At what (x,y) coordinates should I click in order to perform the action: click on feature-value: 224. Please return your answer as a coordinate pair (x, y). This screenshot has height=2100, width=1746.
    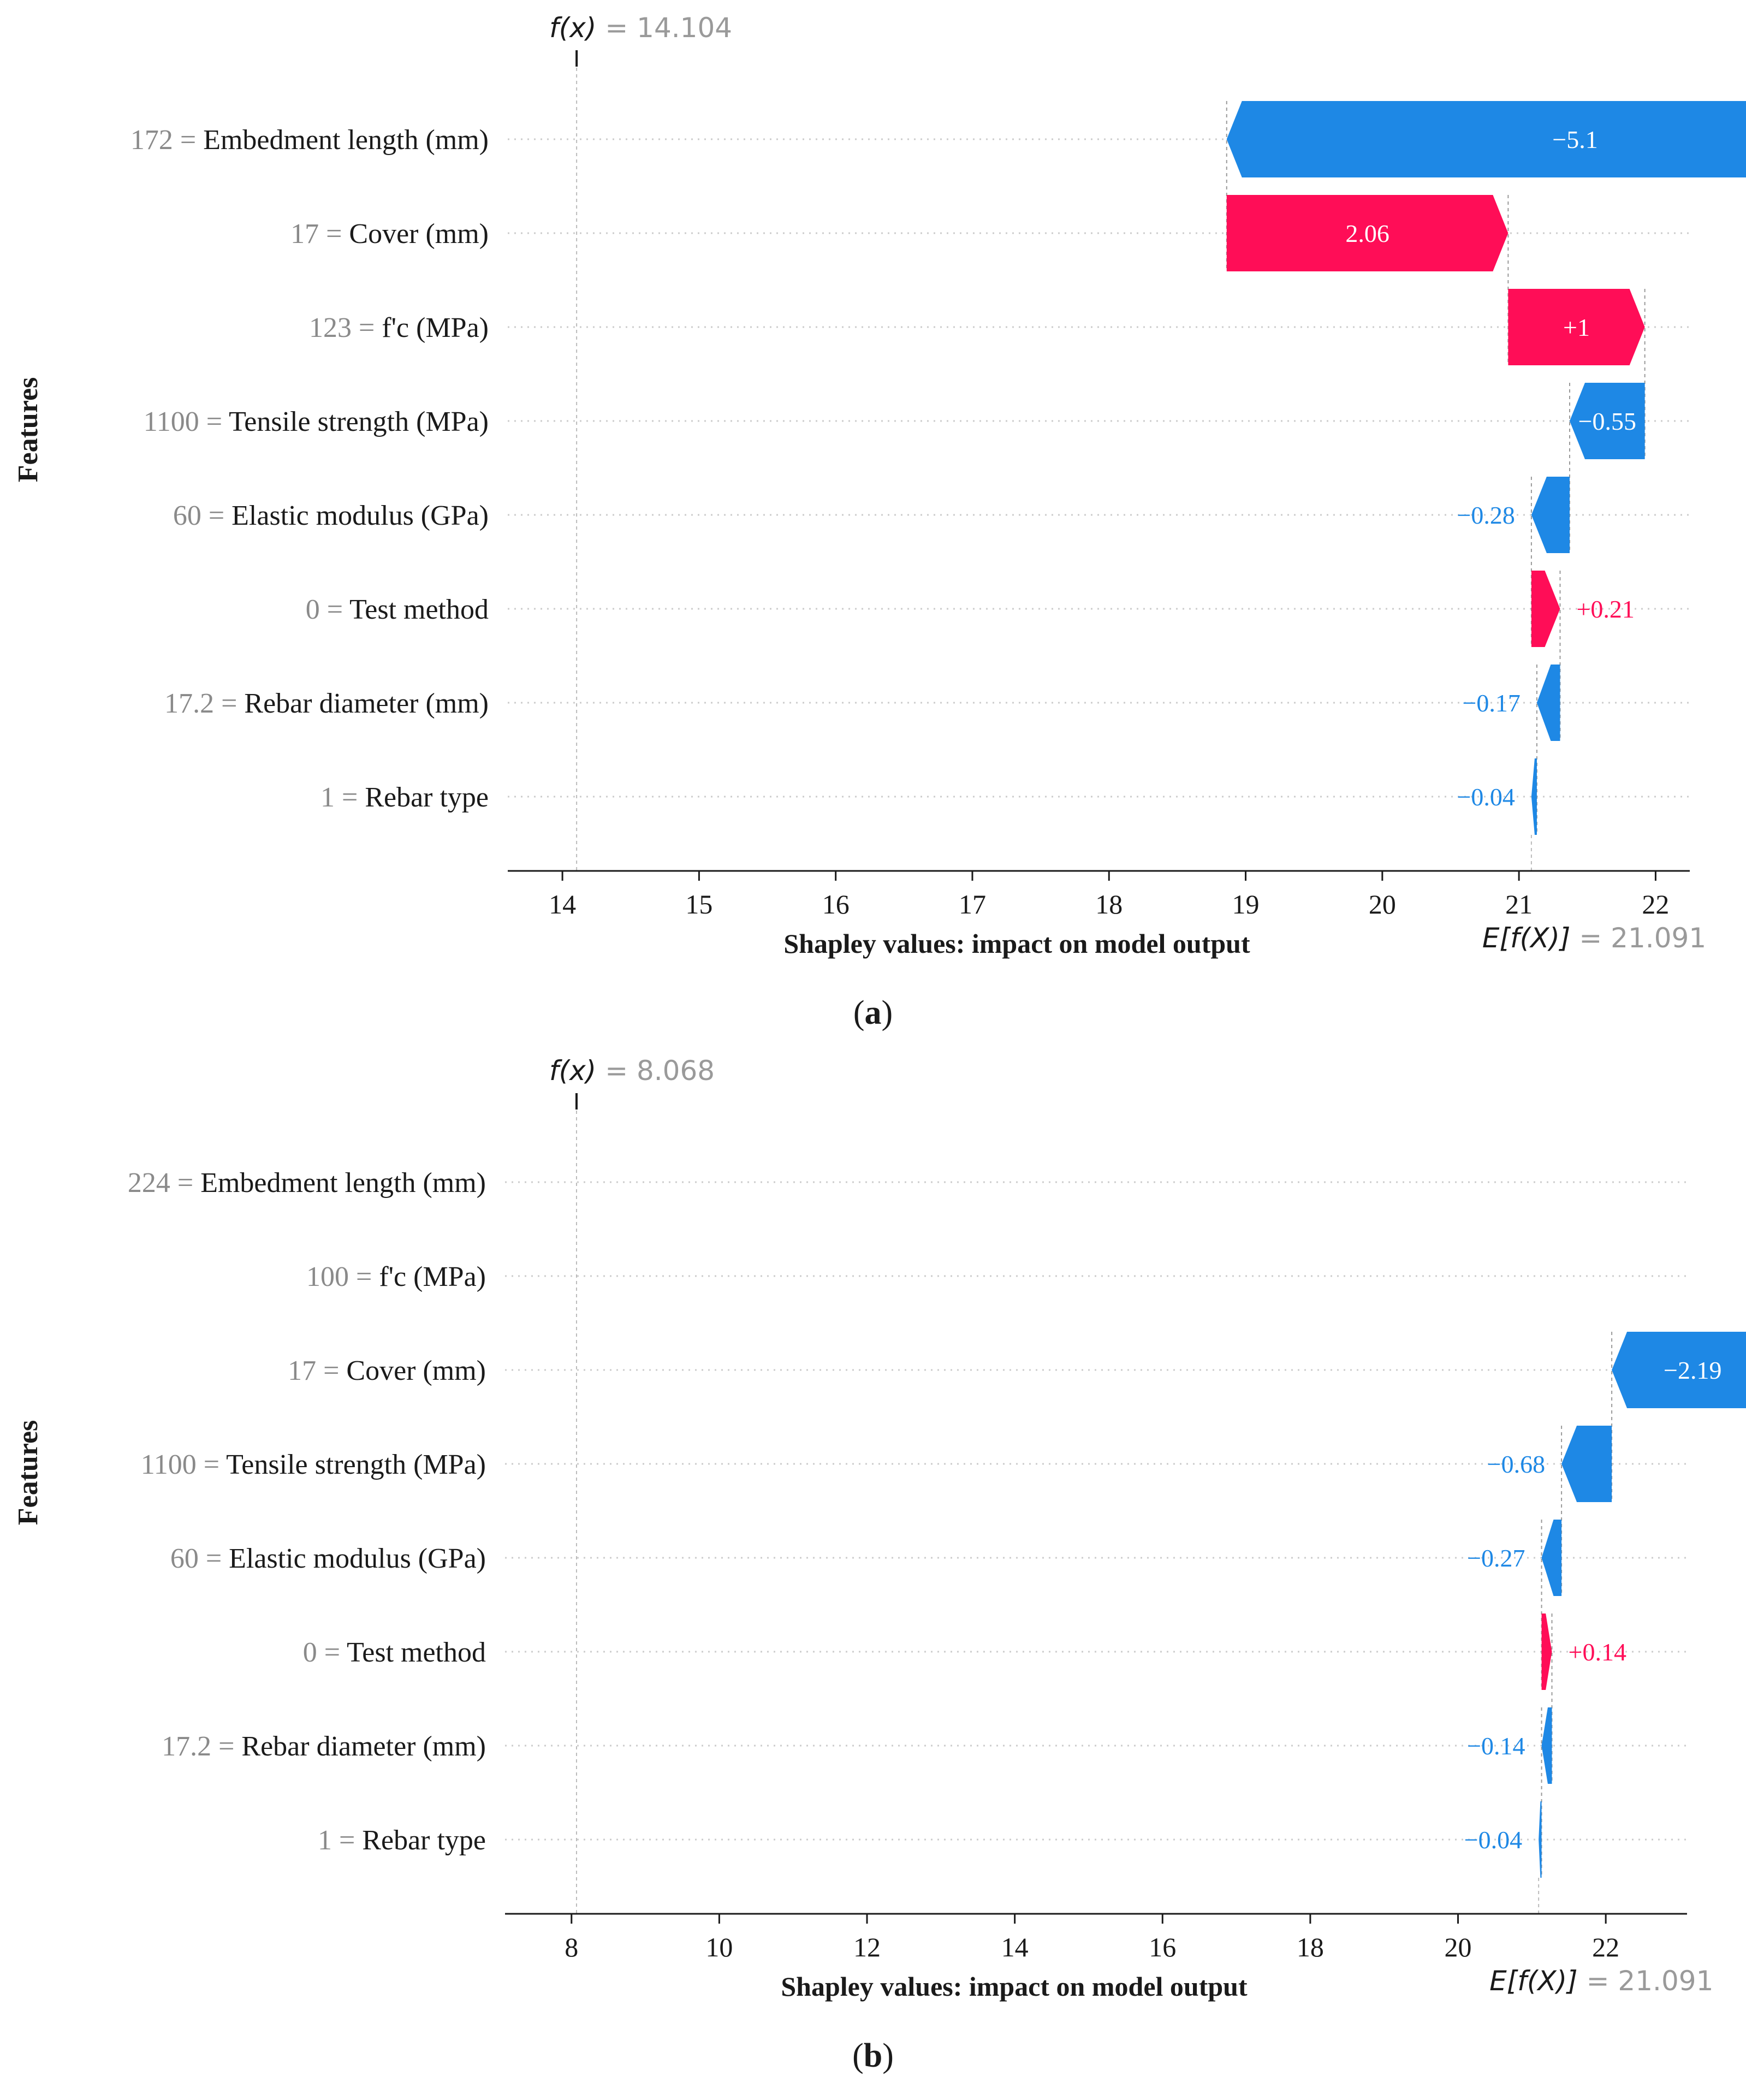
    Looking at the image, I should click on (149, 1183).